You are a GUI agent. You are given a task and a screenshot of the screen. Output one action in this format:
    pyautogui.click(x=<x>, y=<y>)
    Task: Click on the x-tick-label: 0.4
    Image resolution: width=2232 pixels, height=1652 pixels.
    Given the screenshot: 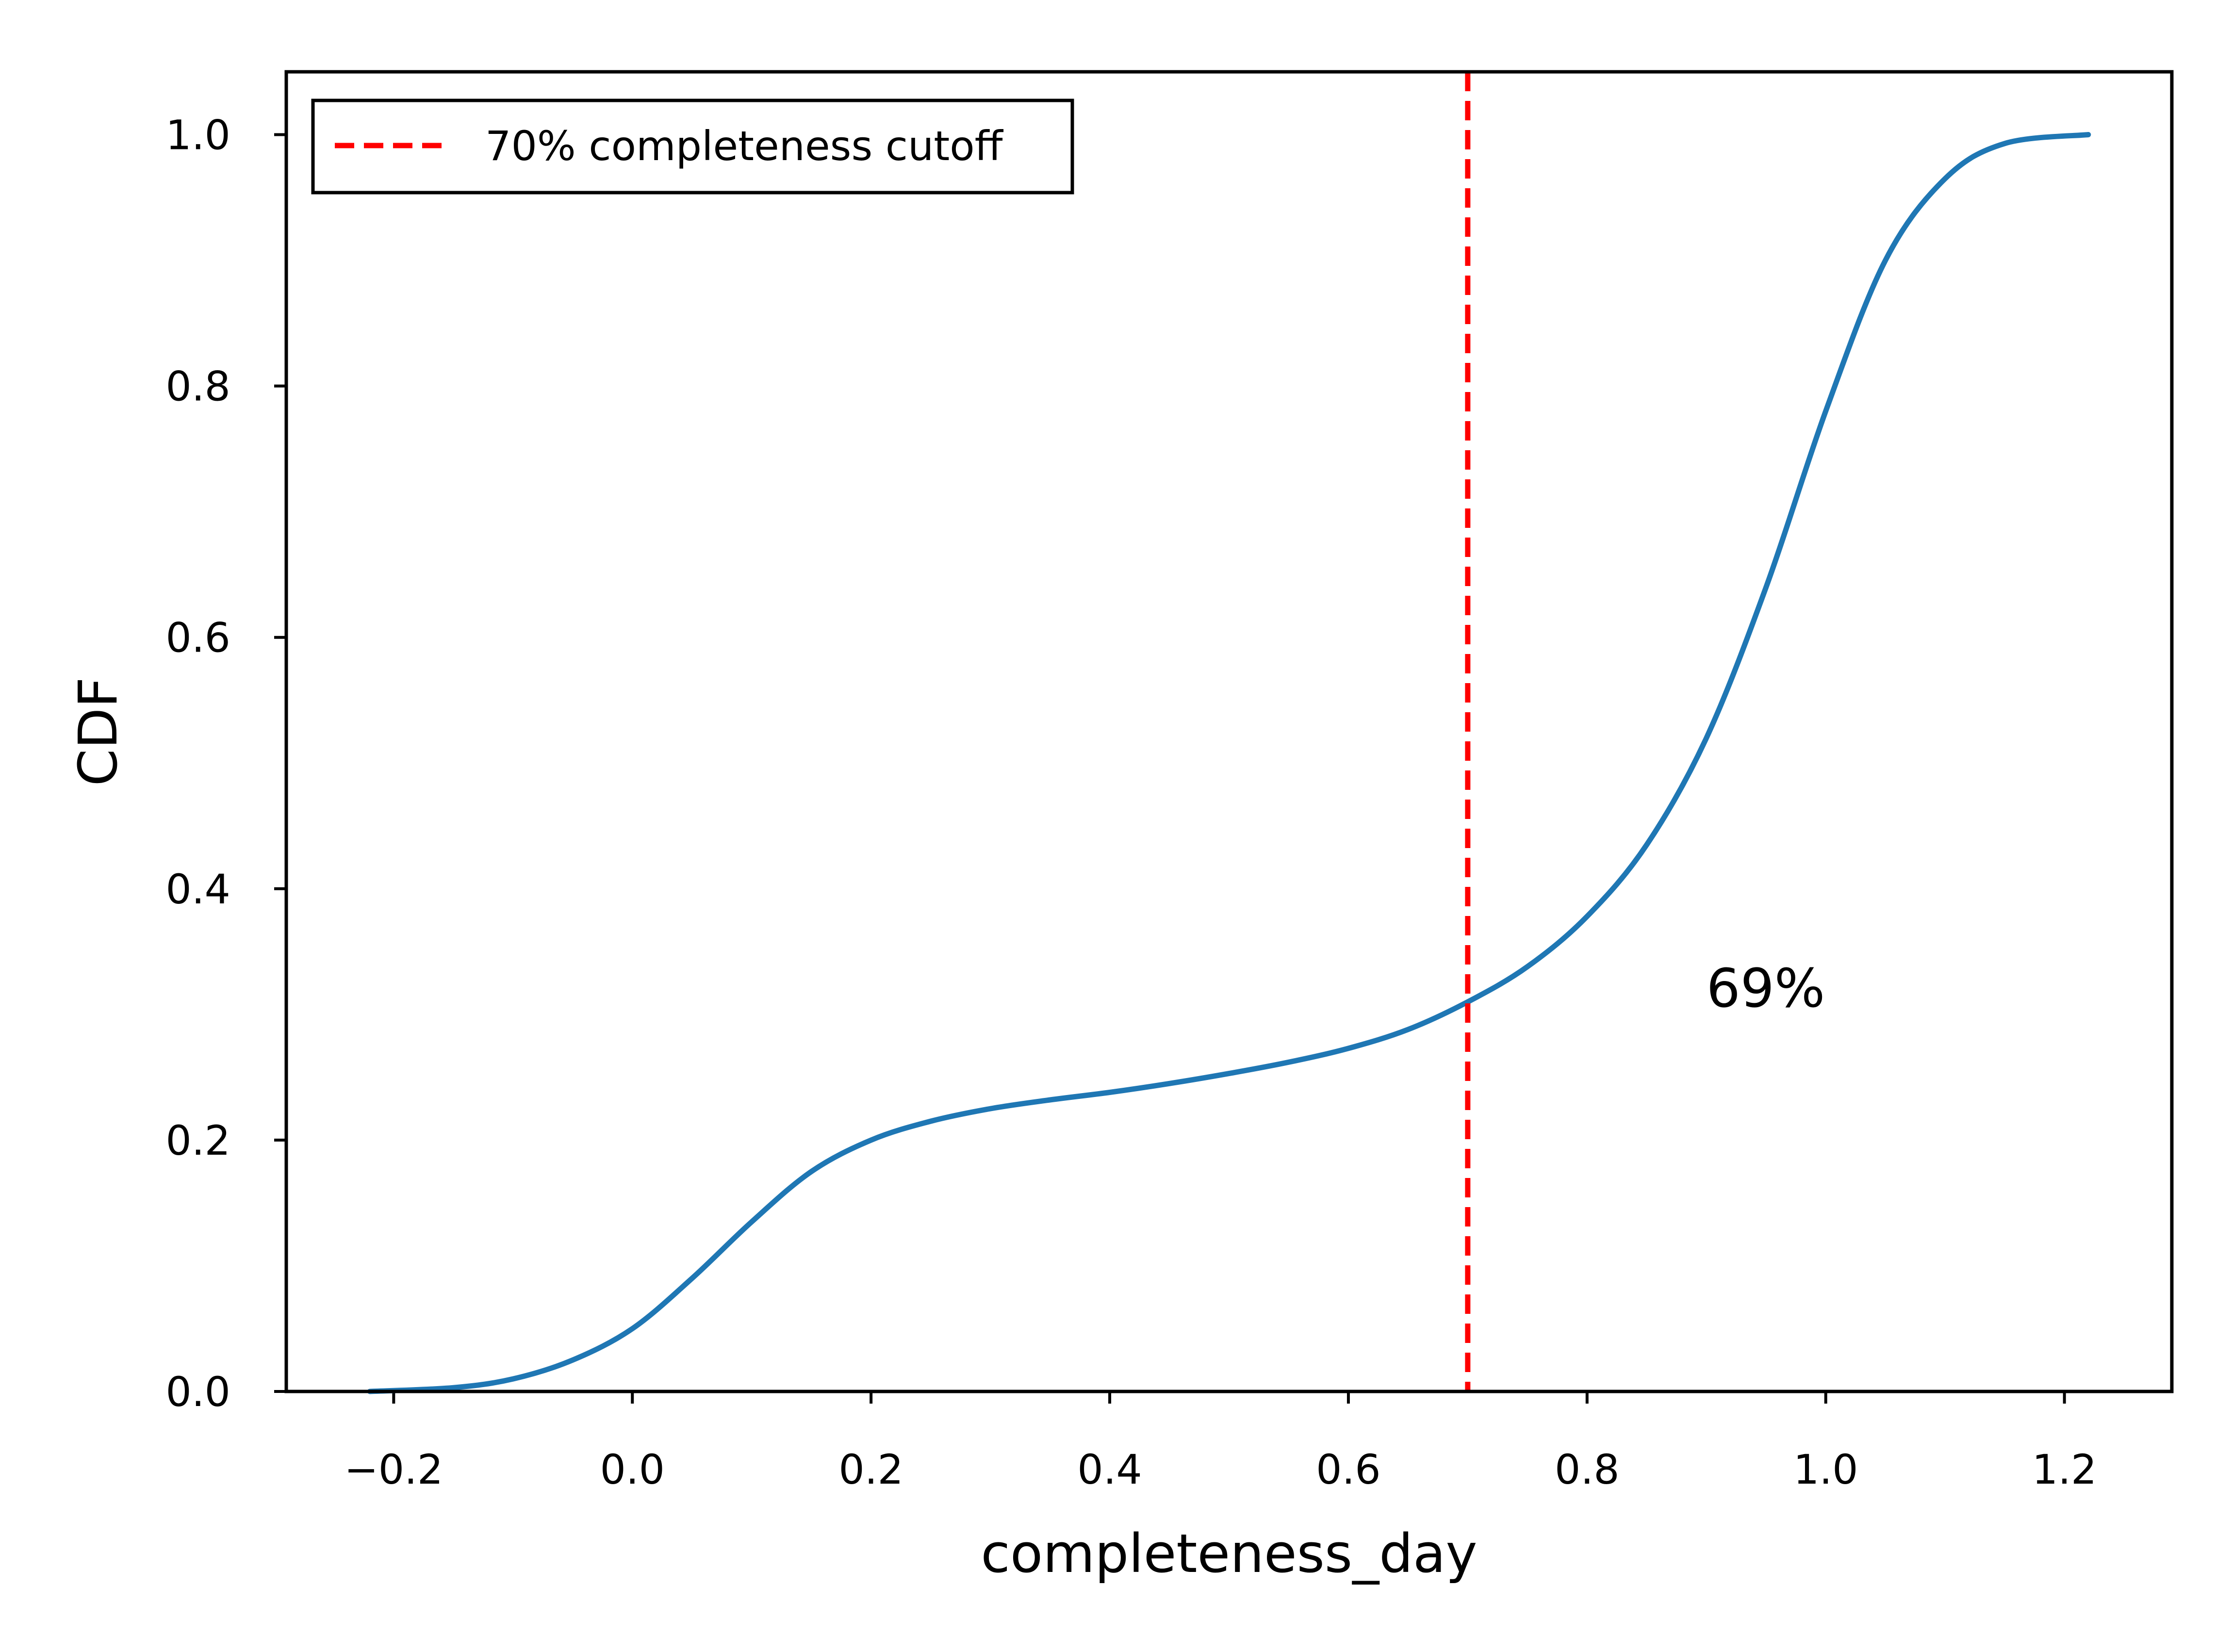 What is the action you would take?
    pyautogui.click(x=1109, y=1469)
    